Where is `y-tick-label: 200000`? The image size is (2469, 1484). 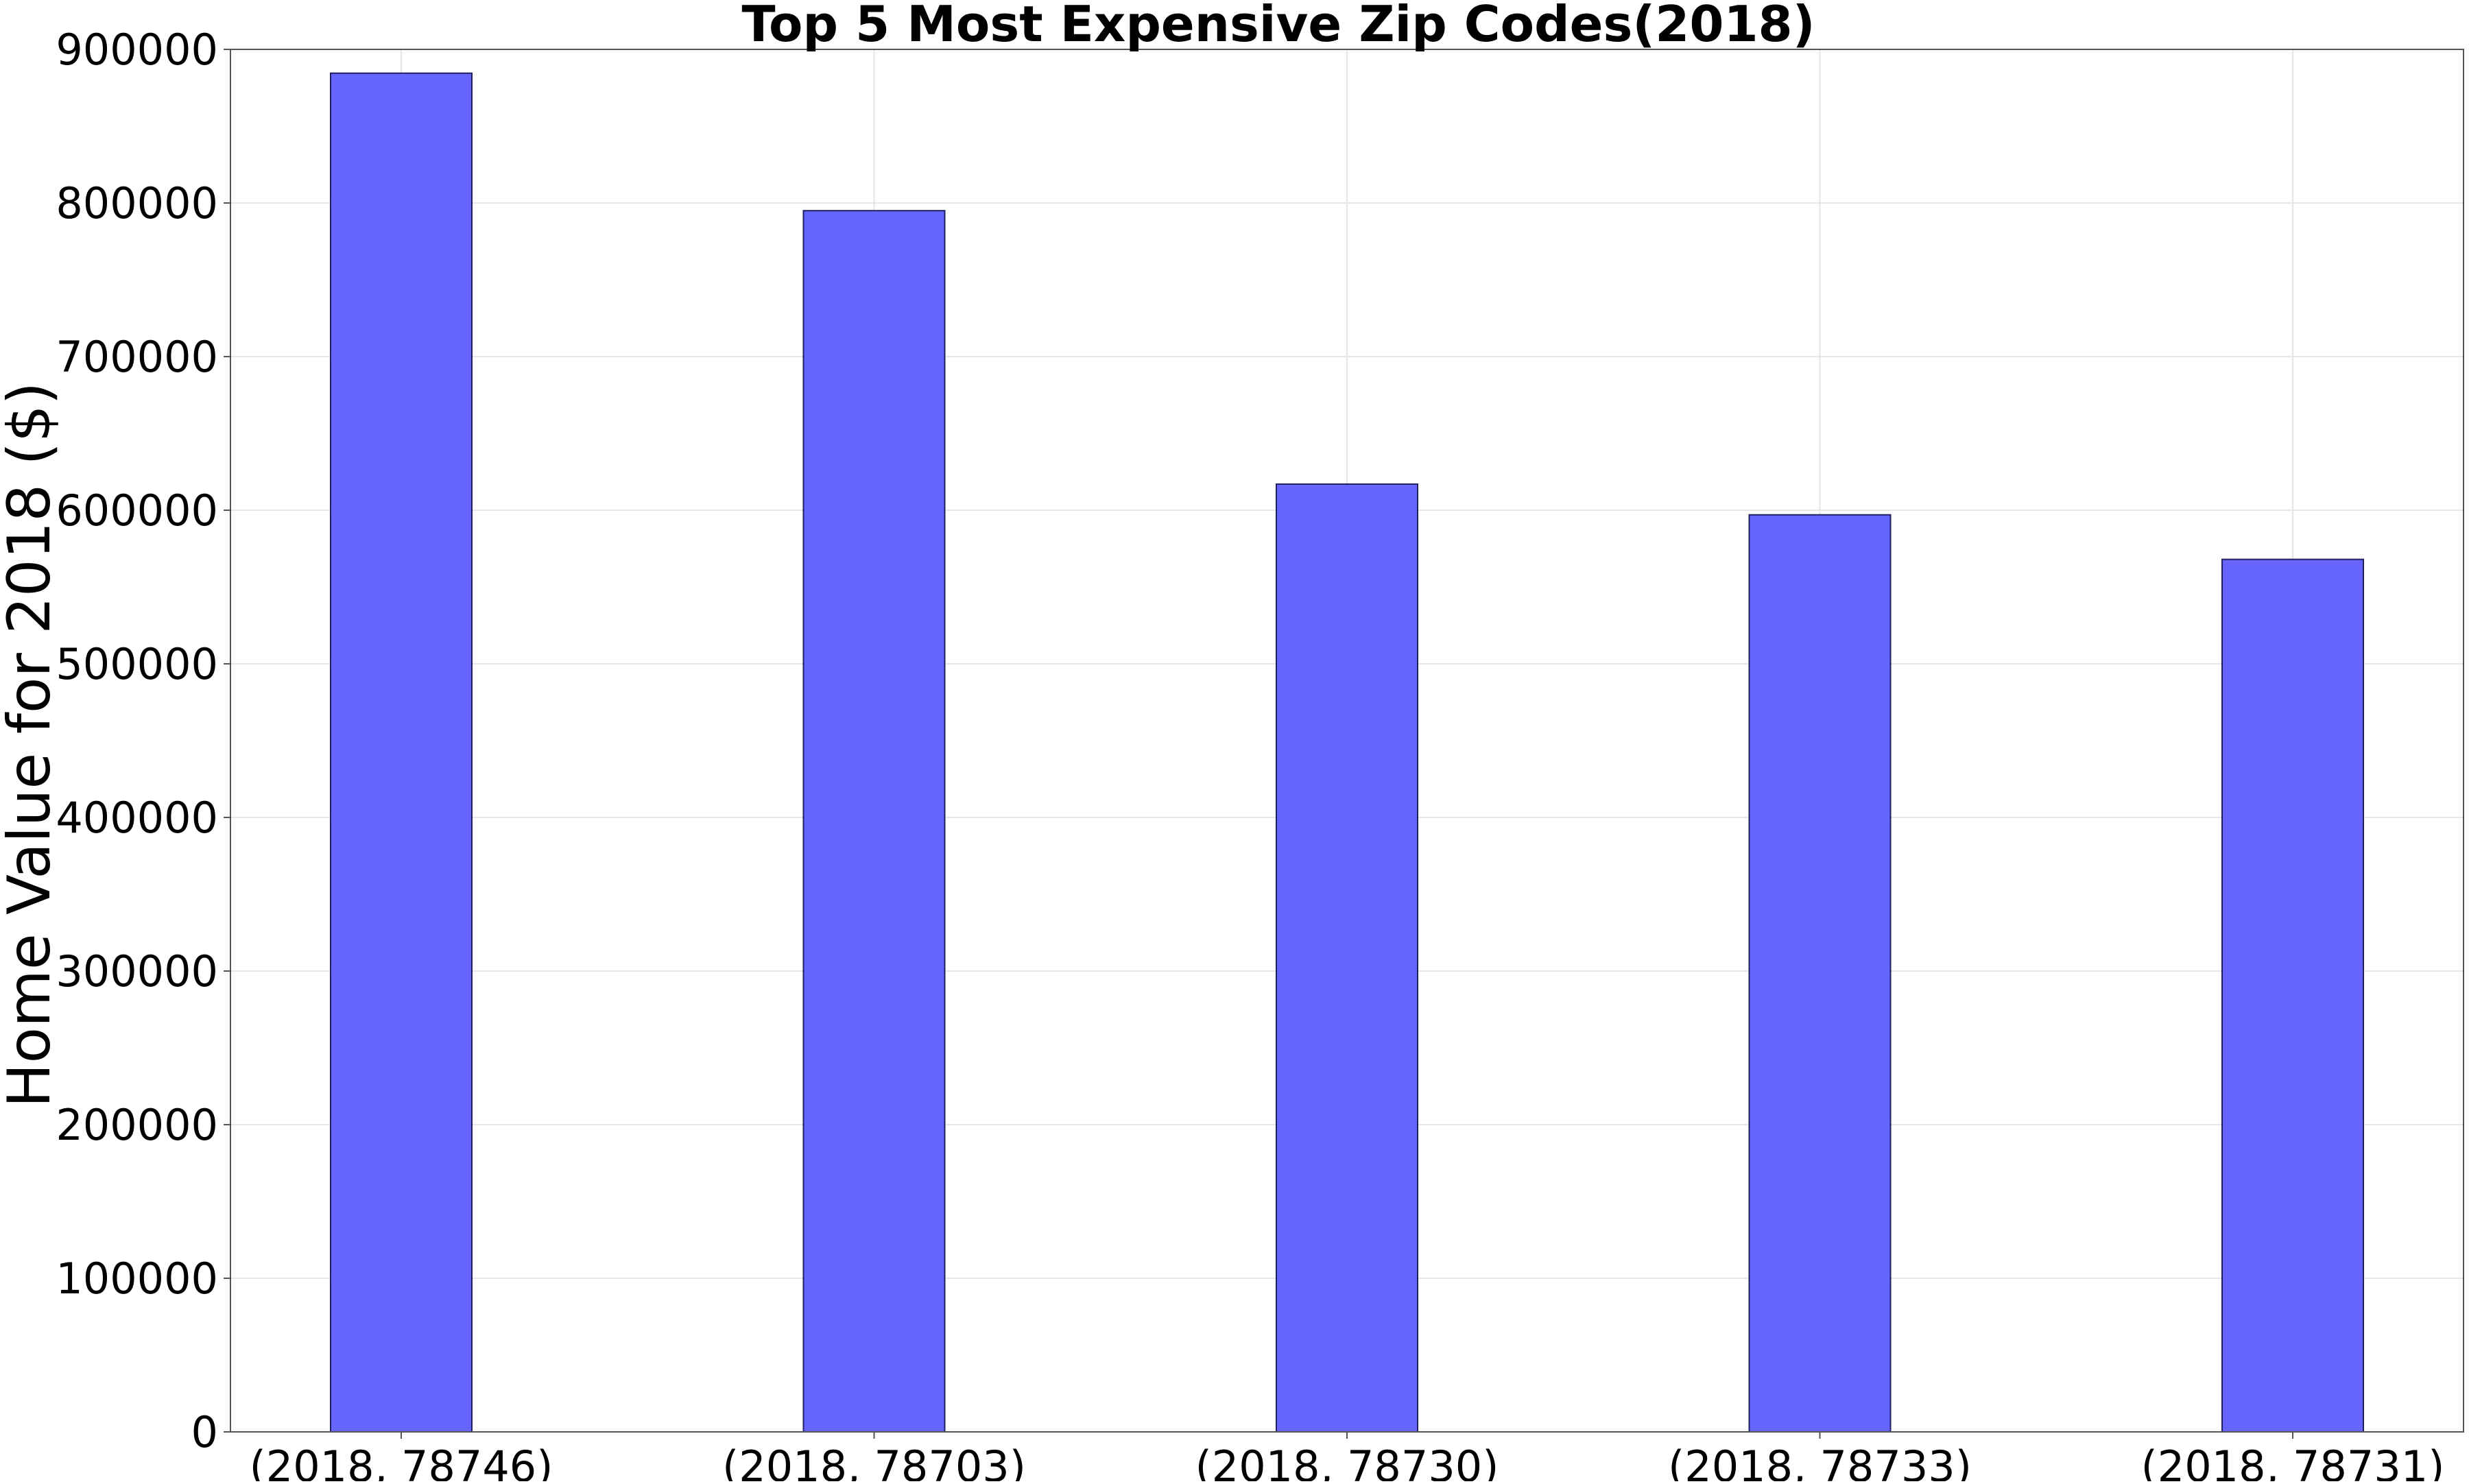 y-tick-label: 200000 is located at coordinates (137, 1125).